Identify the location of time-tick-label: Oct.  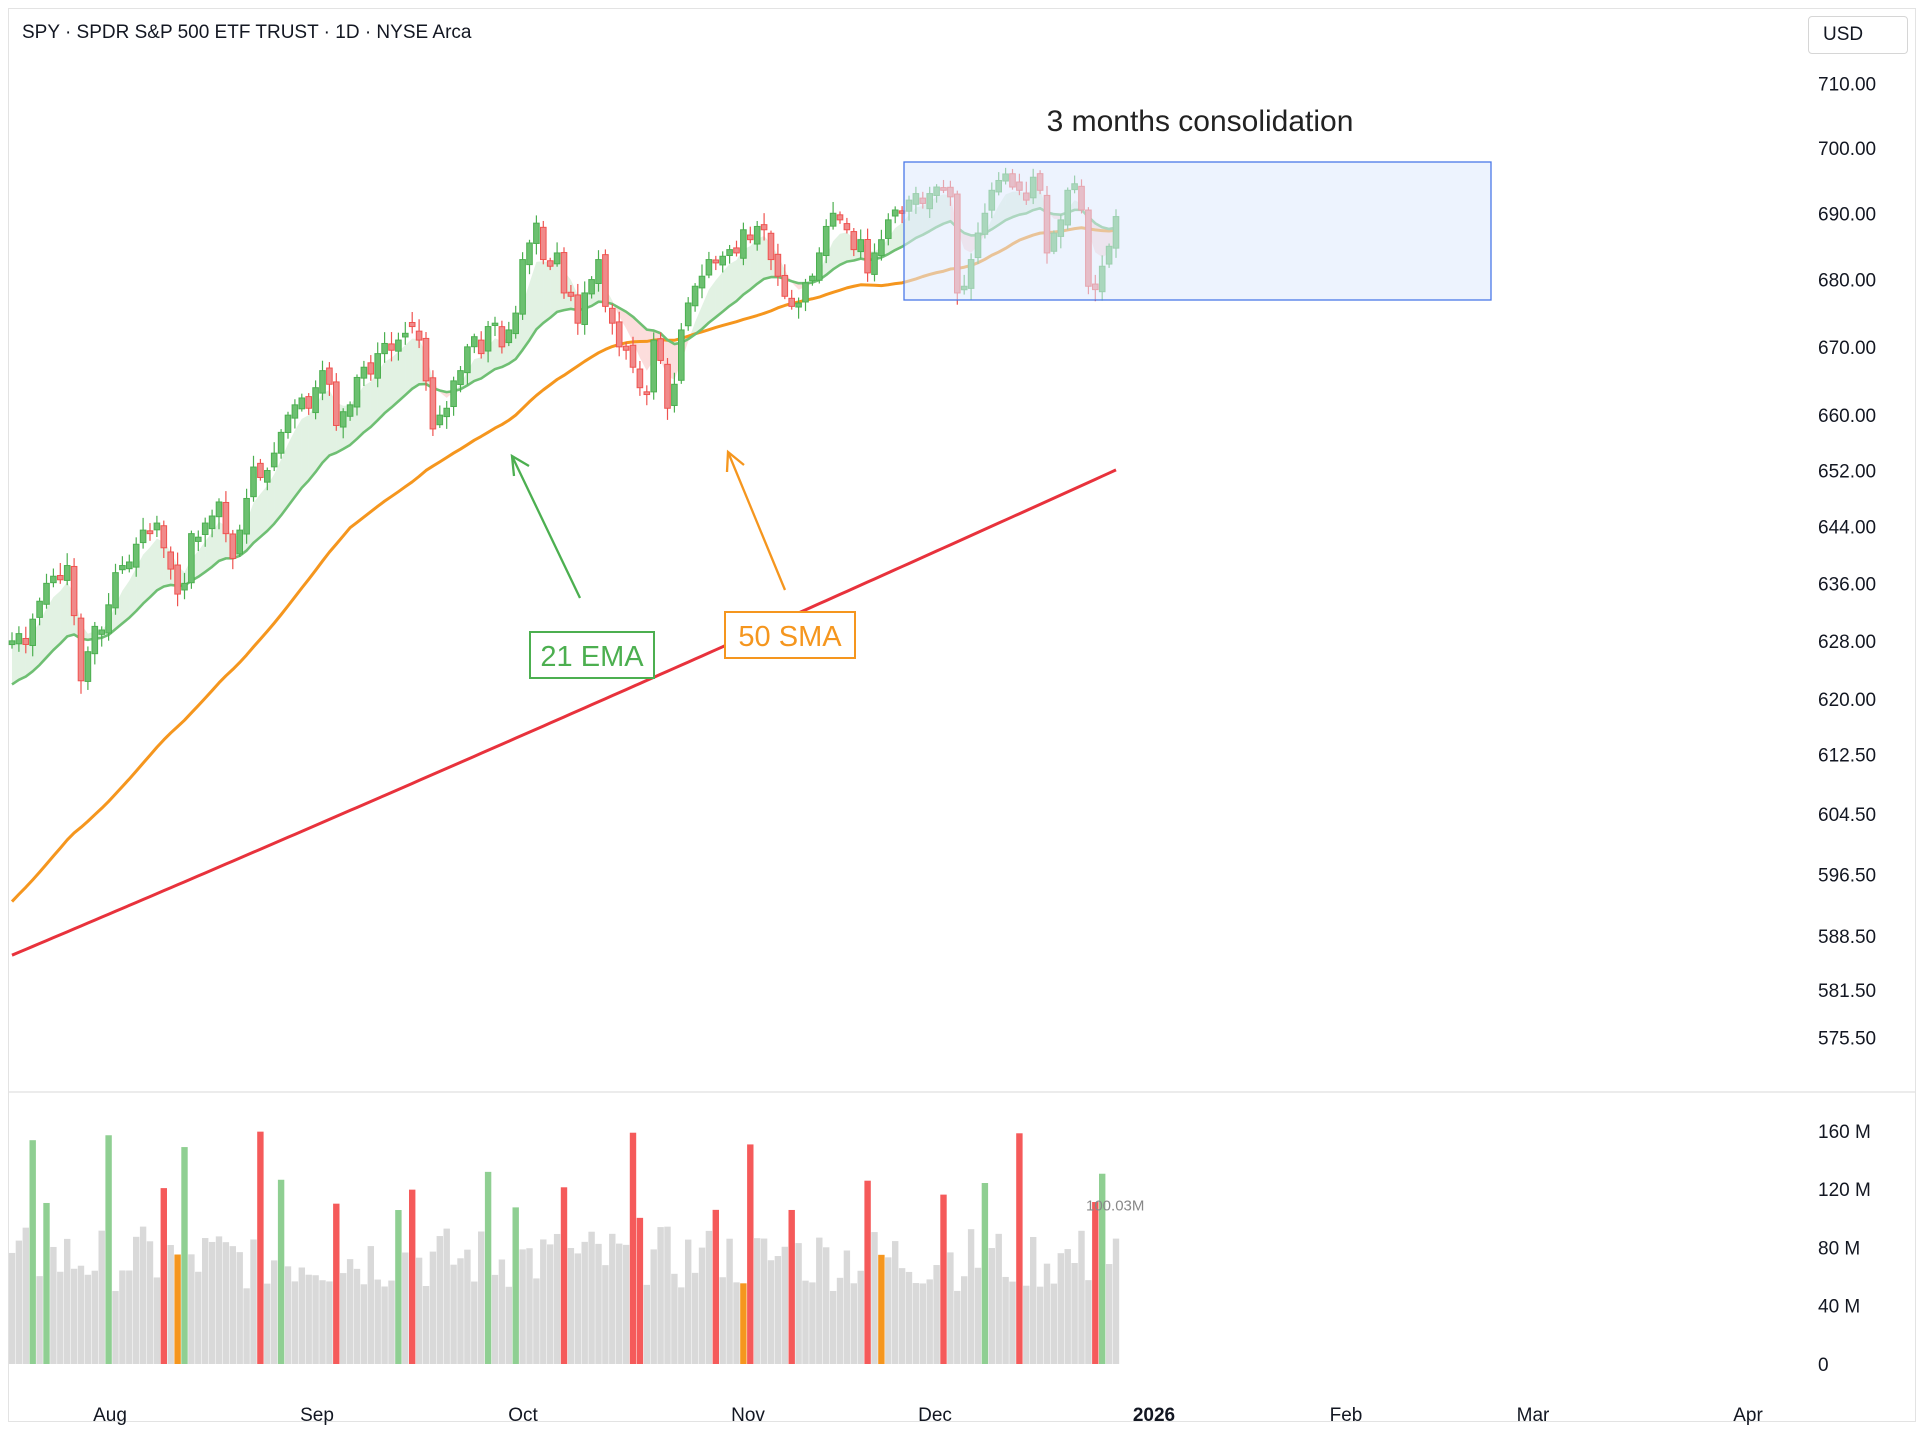
(523, 1415).